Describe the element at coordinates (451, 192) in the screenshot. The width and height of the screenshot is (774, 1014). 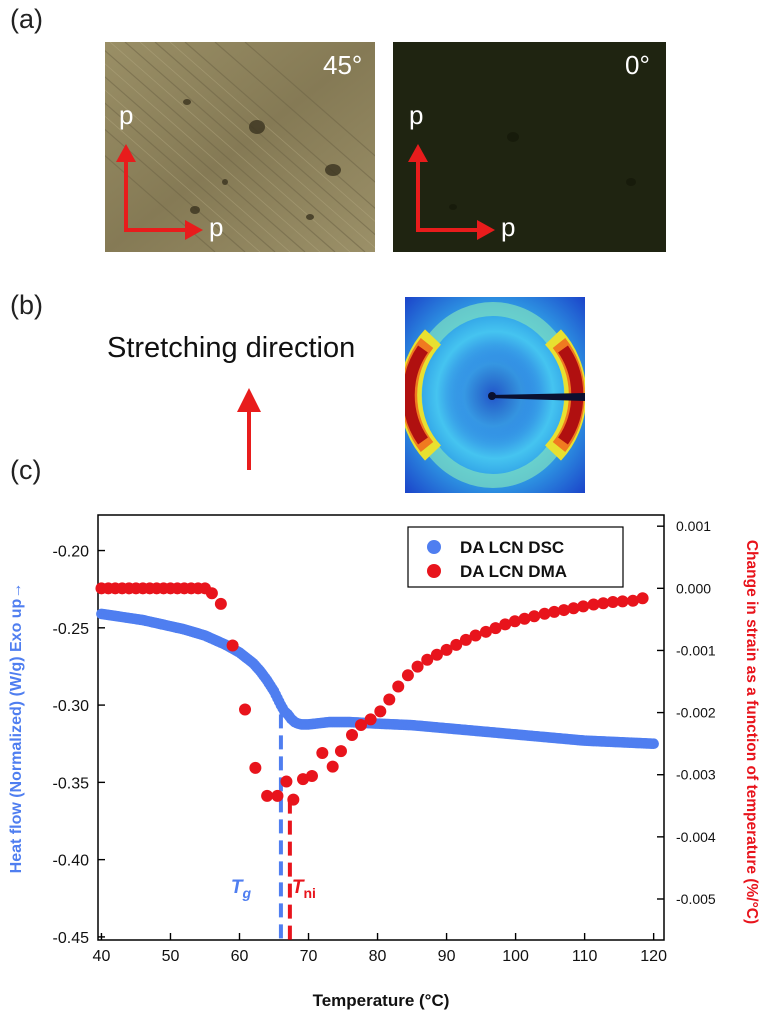
I see `polarizer-arrows-icon` at that location.